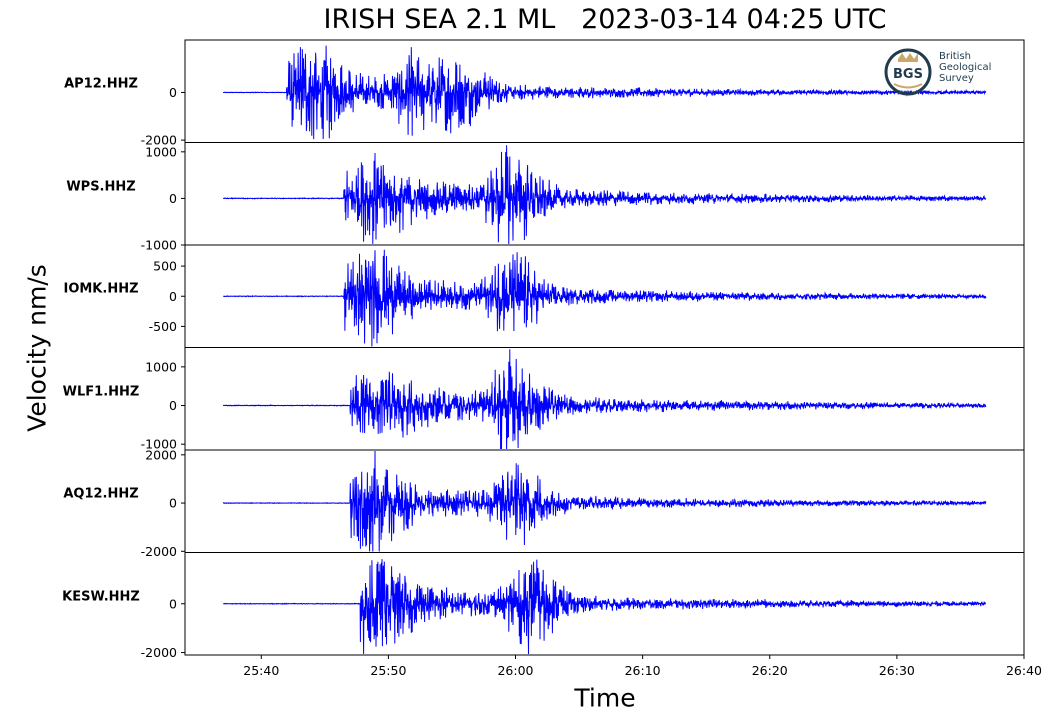  What do you see at coordinates (605, 19) in the screenshot?
I see `chart-title: IRISH SEA 2.1 ML 2023-03-14 04:25 UTC` at bounding box center [605, 19].